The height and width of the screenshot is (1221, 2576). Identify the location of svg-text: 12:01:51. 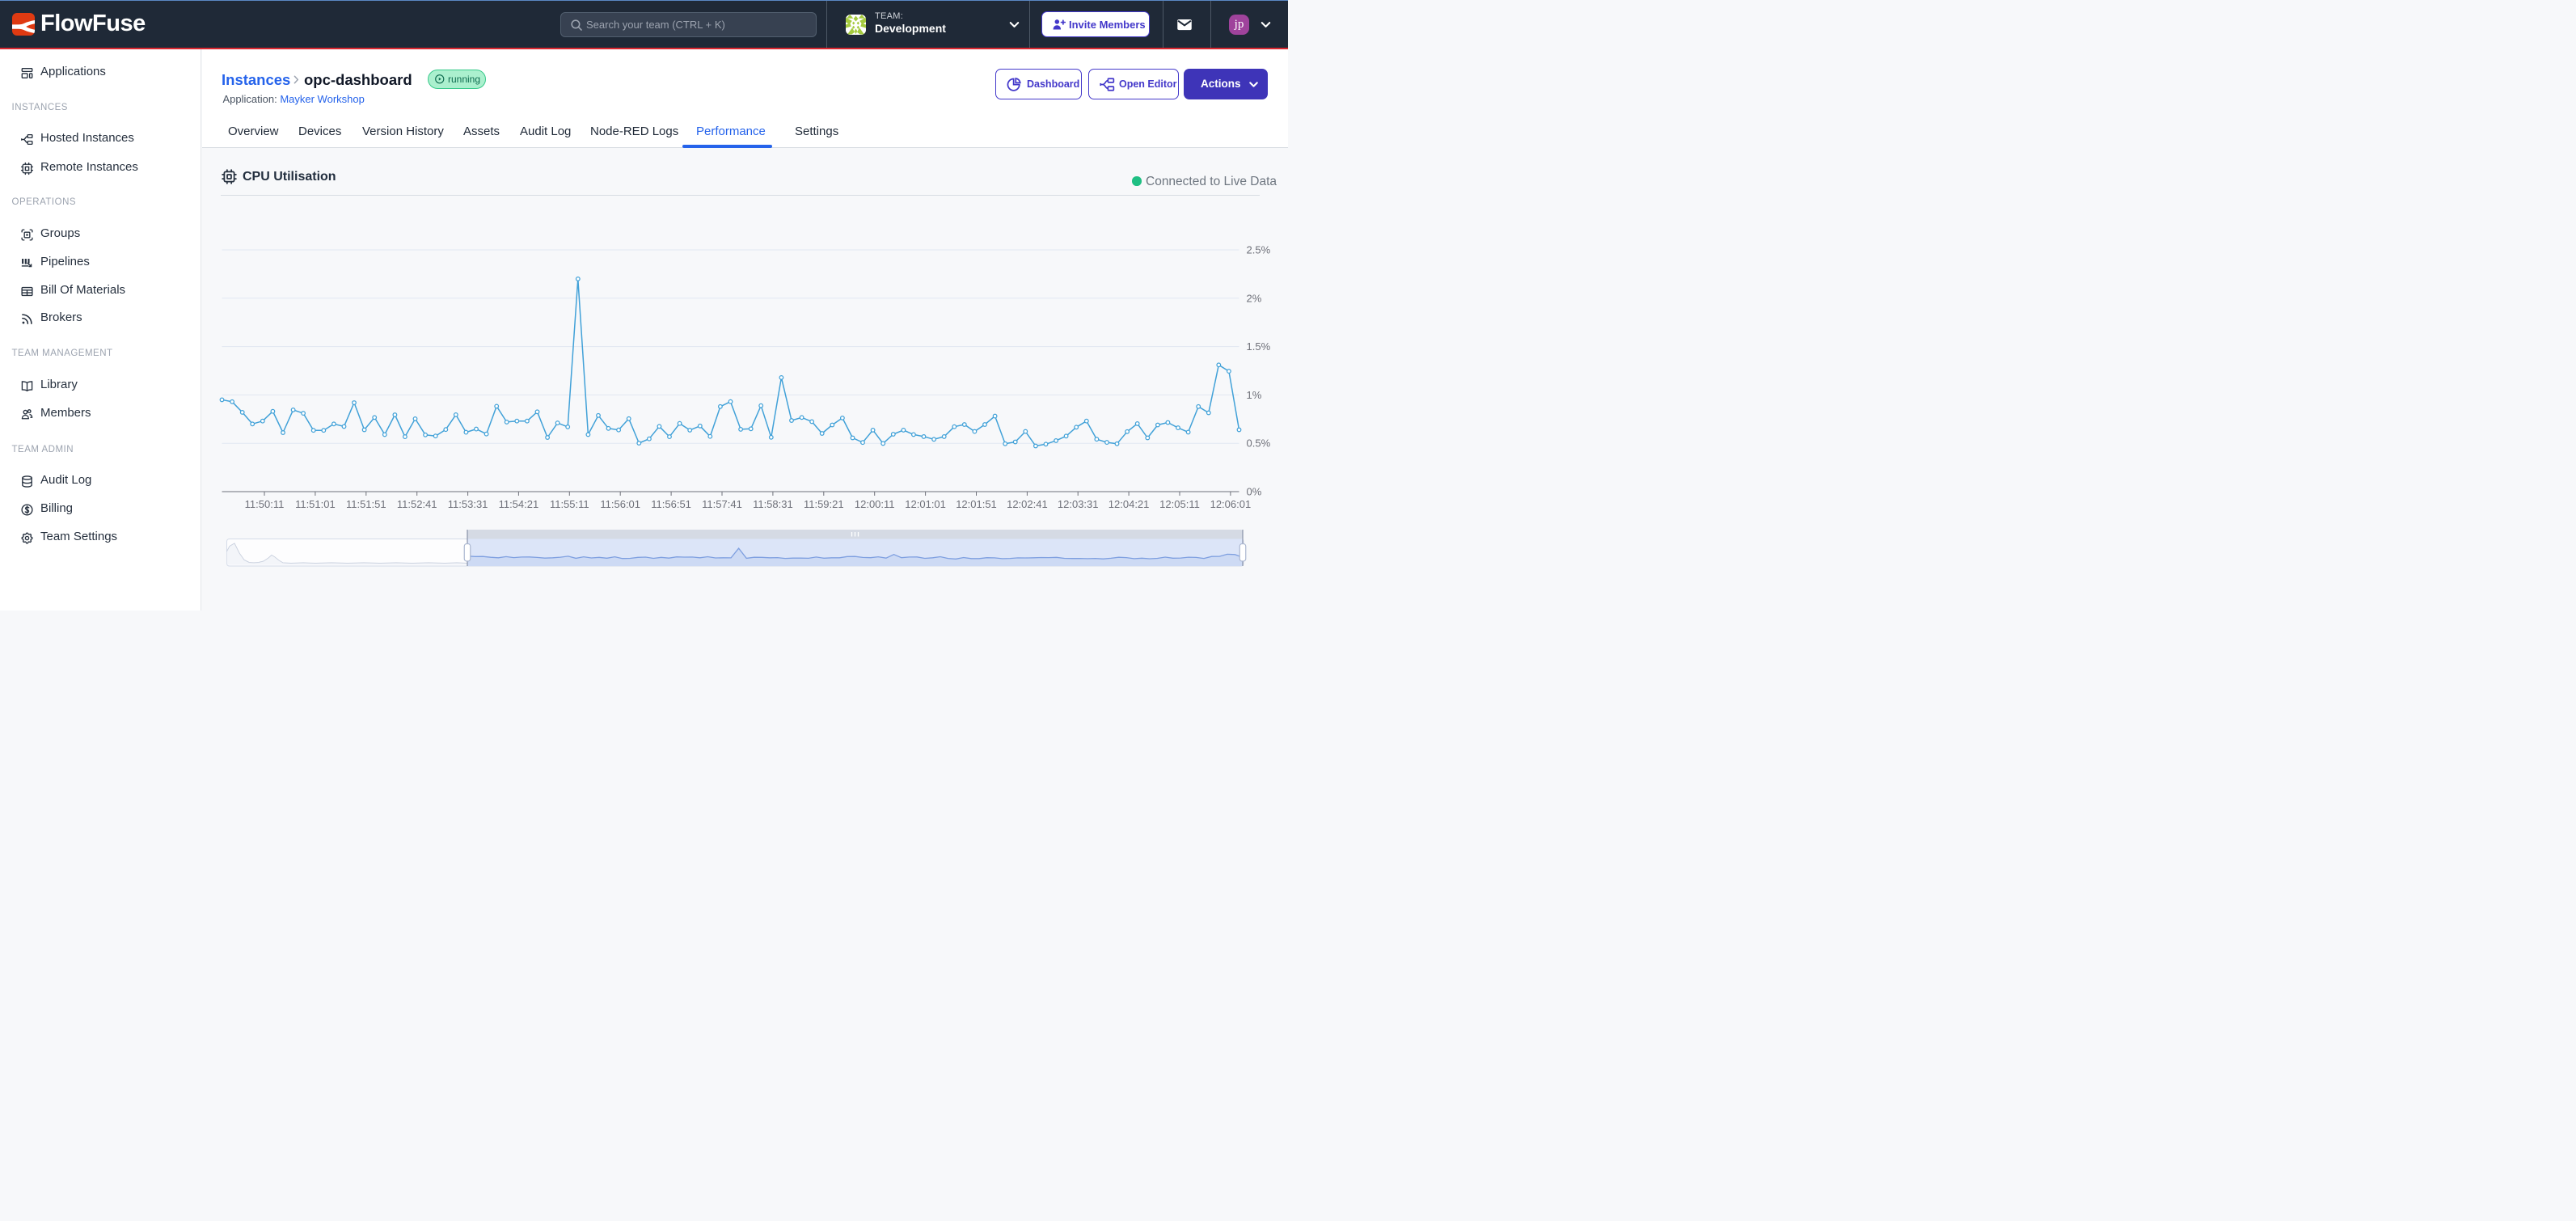
(976, 504).